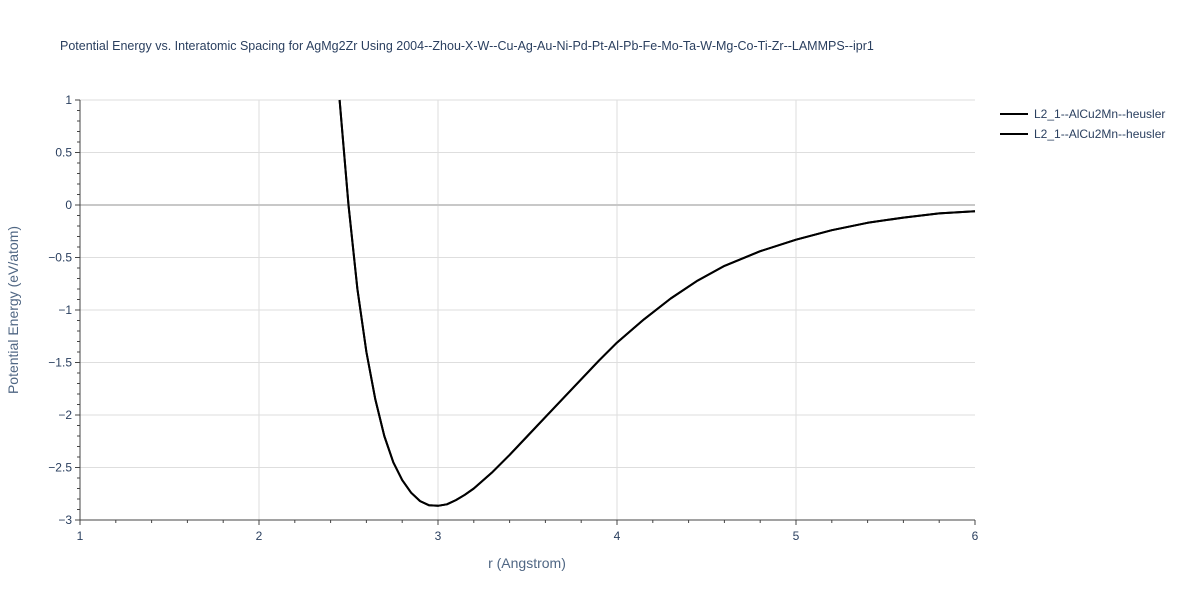  I want to click on y-tick-label: −2, so click(65, 415).